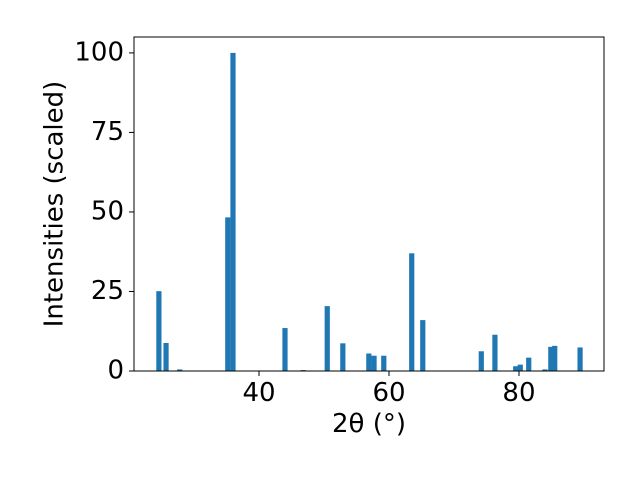 This screenshot has width=640, height=480. Describe the element at coordinates (107, 291) in the screenshot. I see `y-tick-label: 25` at that location.